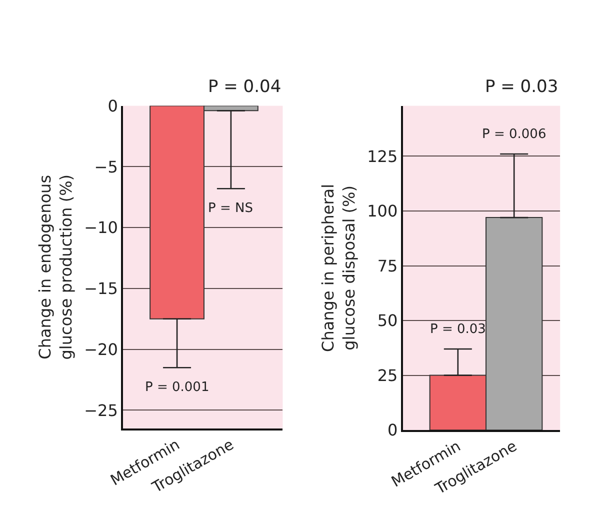 The height and width of the screenshot is (529, 589). What do you see at coordinates (338, 268) in the screenshot?
I see `y-axis-title: Change in peripheral glucose disposal (%)` at bounding box center [338, 268].